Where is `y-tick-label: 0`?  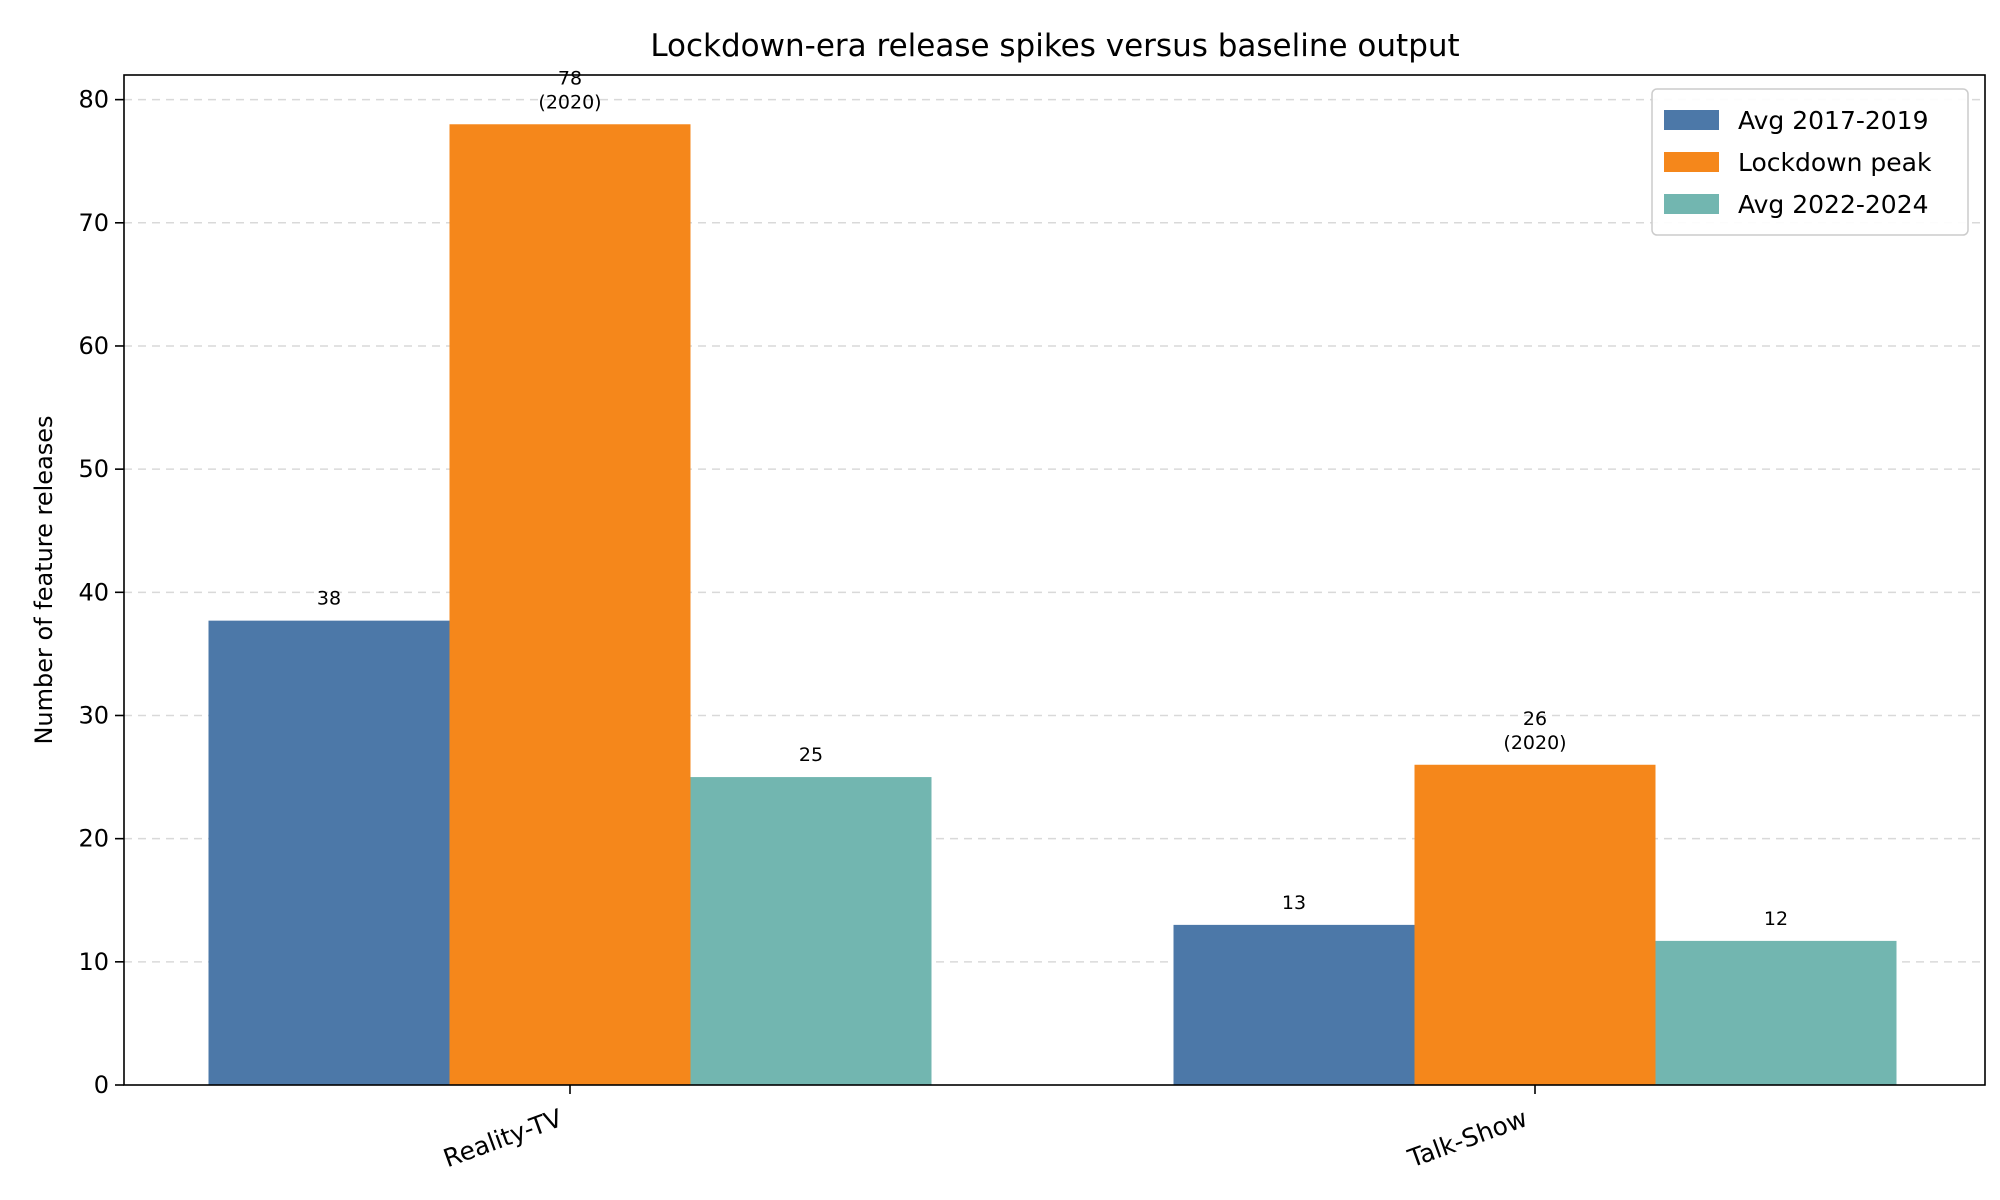 y-tick-label: 0 is located at coordinates (101, 1085).